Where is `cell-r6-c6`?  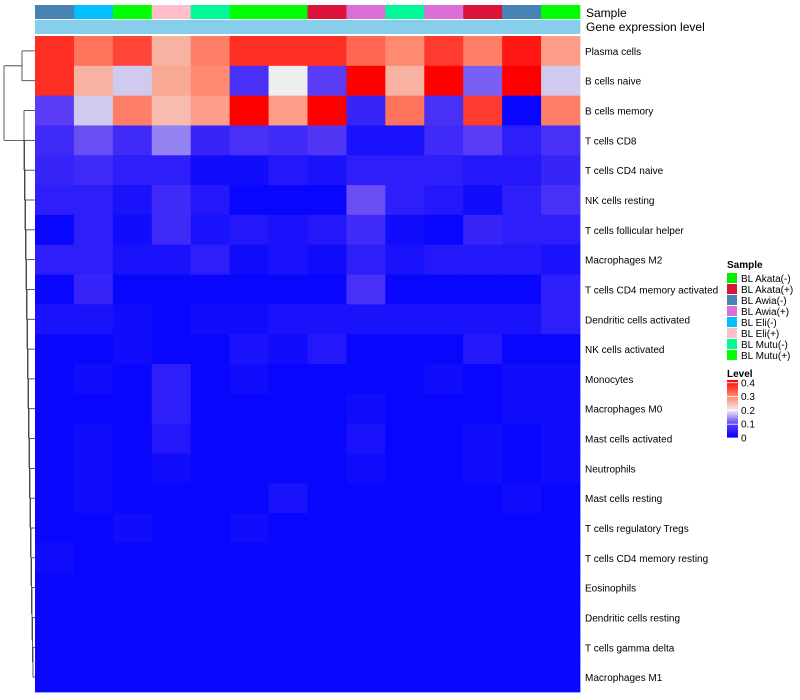 cell-r6-c6 is located at coordinates (288, 230).